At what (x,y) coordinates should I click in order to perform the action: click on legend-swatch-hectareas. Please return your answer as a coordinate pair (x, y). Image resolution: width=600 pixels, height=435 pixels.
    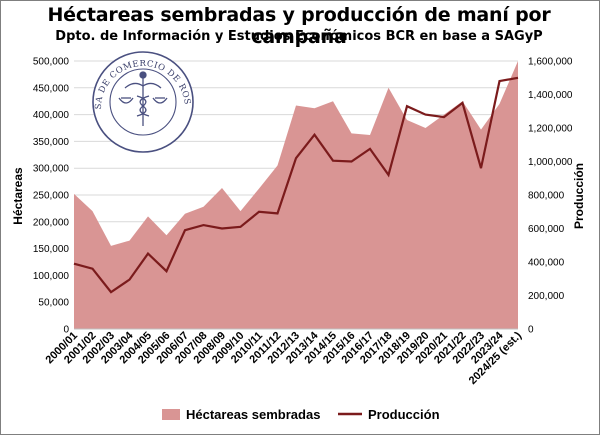
    Looking at the image, I should click on (171, 414).